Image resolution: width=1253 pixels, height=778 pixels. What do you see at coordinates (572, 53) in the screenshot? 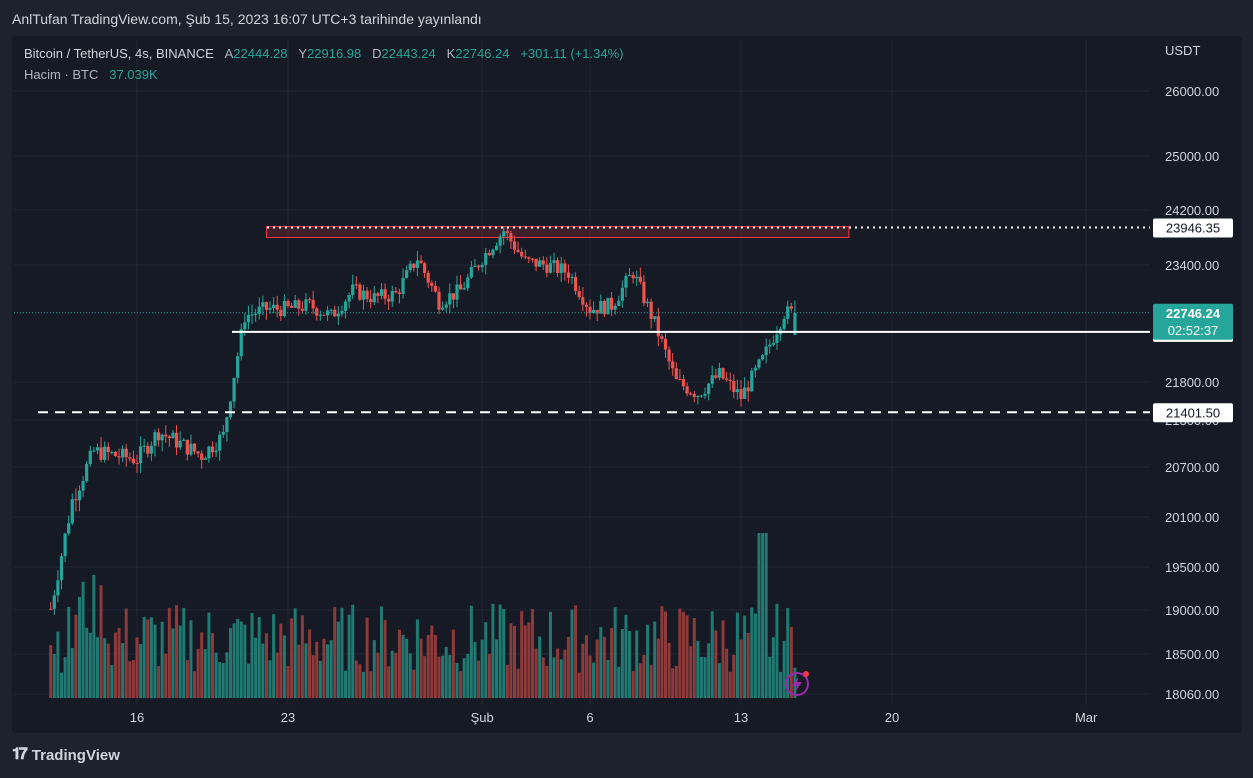
I see `change-value: +301.11 (+1.34%)` at bounding box center [572, 53].